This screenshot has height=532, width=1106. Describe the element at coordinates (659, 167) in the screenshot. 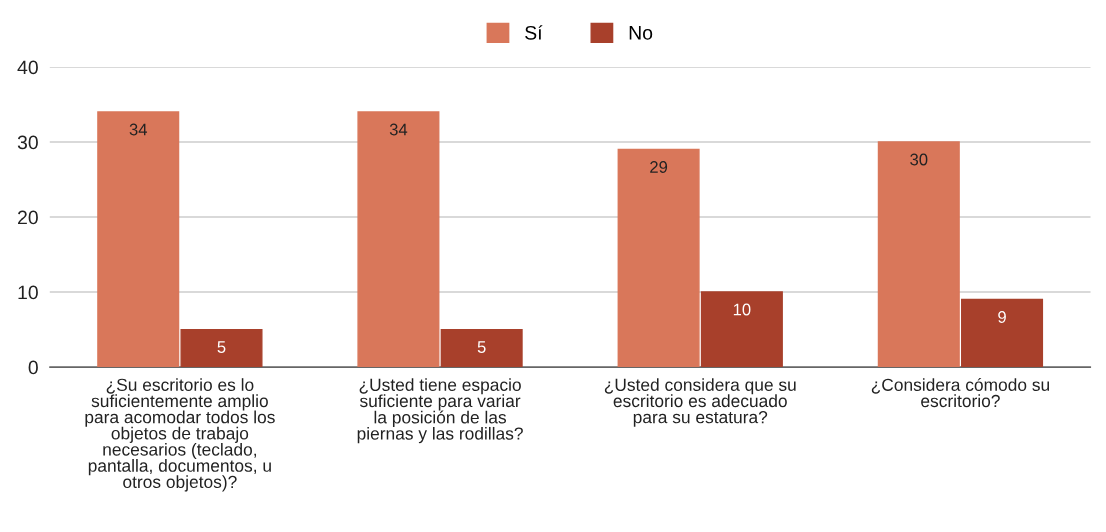

I see `data-label: 29` at that location.